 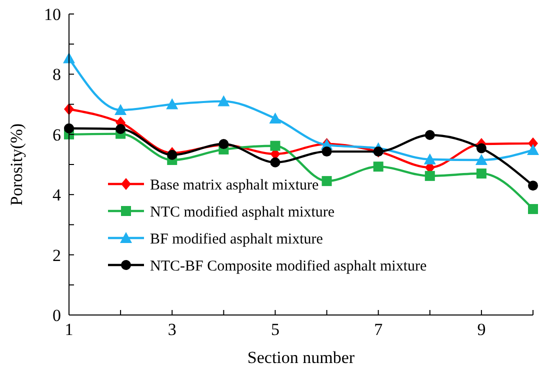 I want to click on x-tick-label: 9, so click(x=481, y=329).